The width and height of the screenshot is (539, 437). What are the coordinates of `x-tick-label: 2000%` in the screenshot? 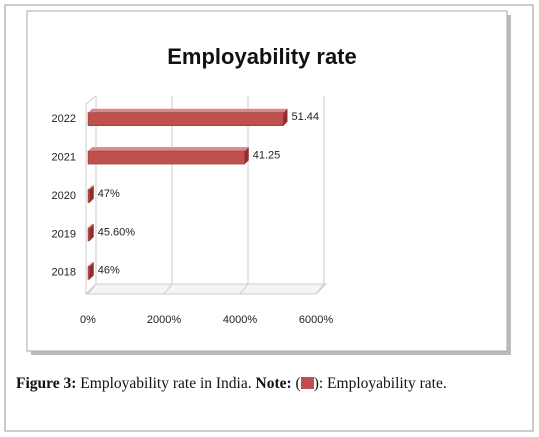 It's located at (164, 320).